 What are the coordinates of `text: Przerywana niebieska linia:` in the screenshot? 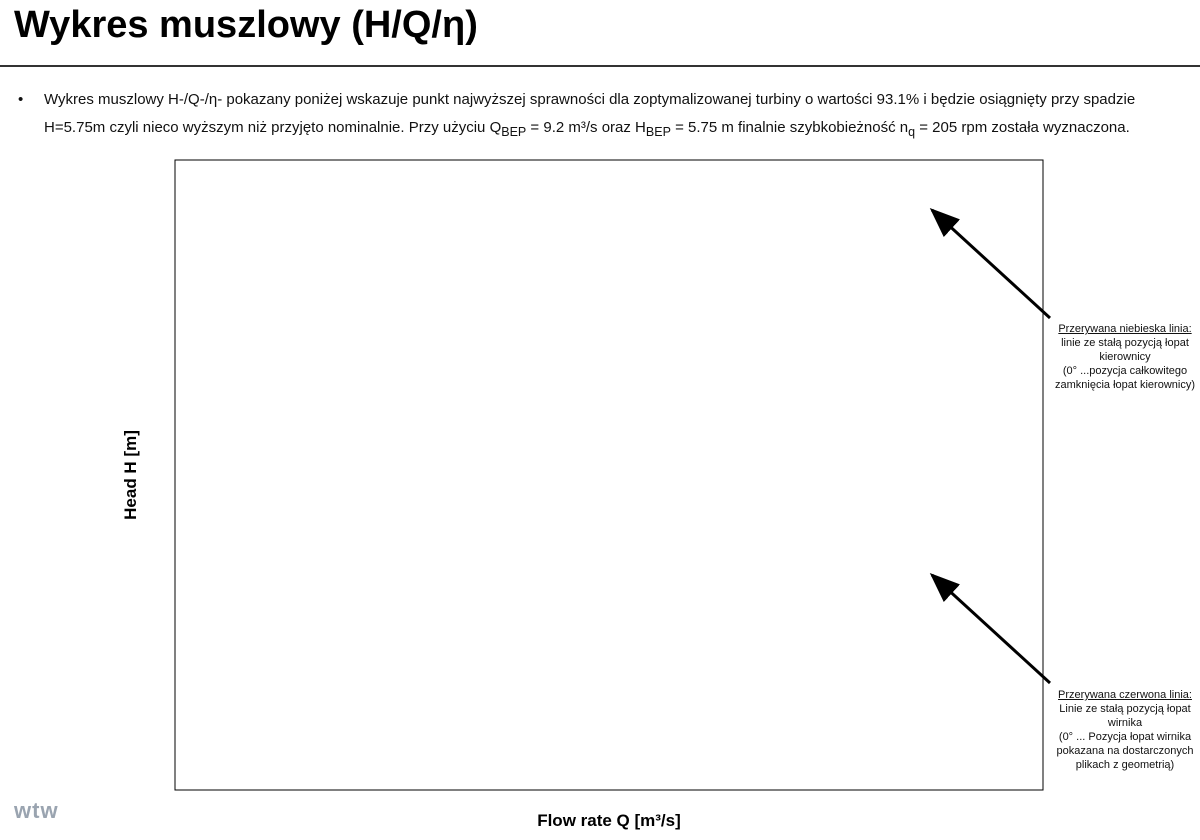 It's located at (1125, 329).